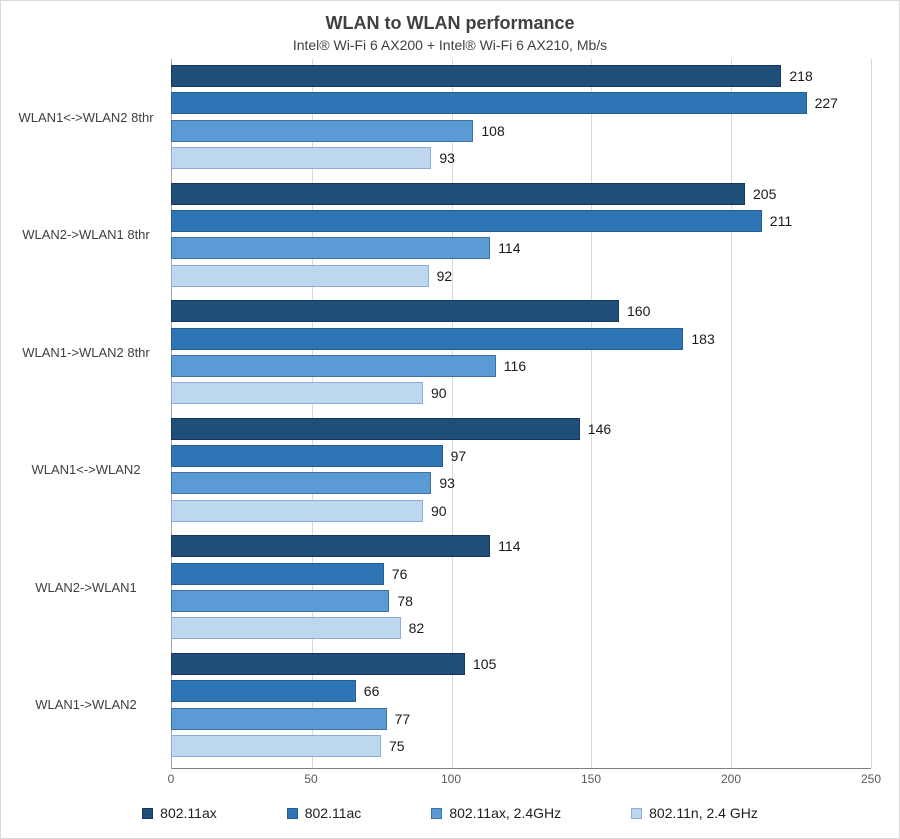  Describe the element at coordinates (521, 745) in the screenshot. I see `bar-row: 75` at that location.